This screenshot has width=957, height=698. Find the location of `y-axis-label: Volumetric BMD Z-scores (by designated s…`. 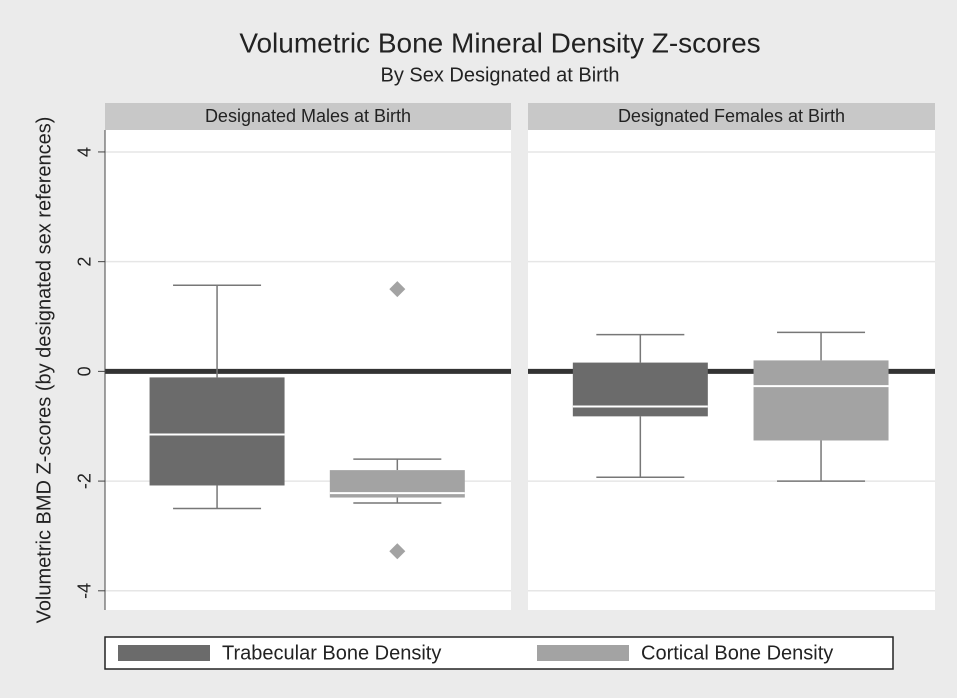

y-axis-label: Volumetric BMD Z-scores (by designated s… is located at coordinates (44, 370).